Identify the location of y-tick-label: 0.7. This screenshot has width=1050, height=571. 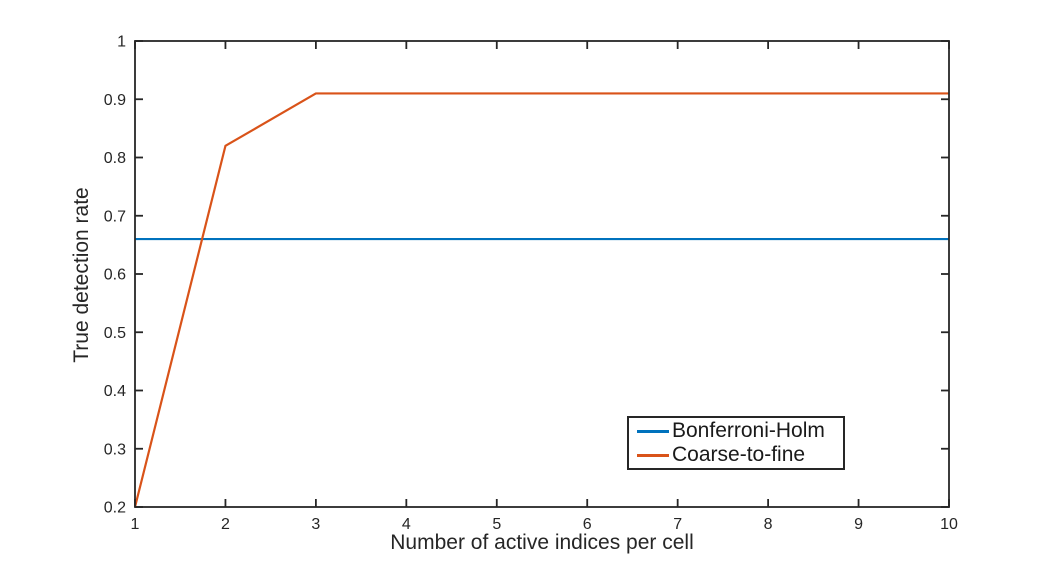
(115, 216).